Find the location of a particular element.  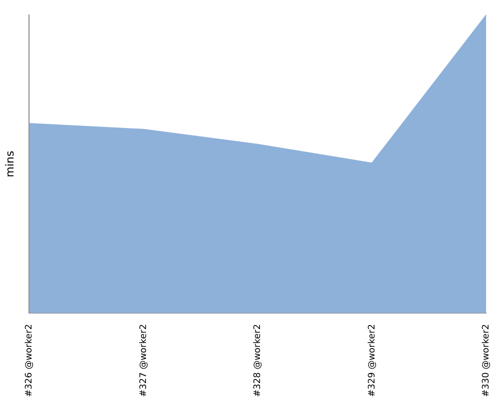

y-axis-title: mins is located at coordinates (9, 164).